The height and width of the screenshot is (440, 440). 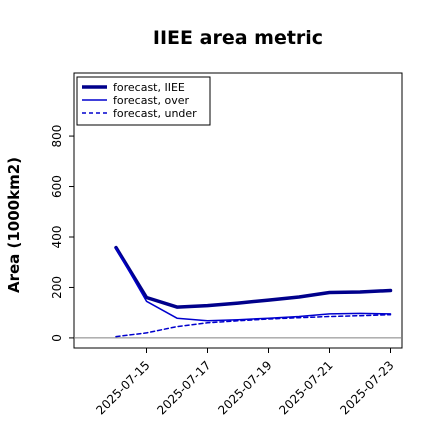 What do you see at coordinates (305, 387) in the screenshot?
I see `x-tick-label: 2025-07-21` at bounding box center [305, 387].